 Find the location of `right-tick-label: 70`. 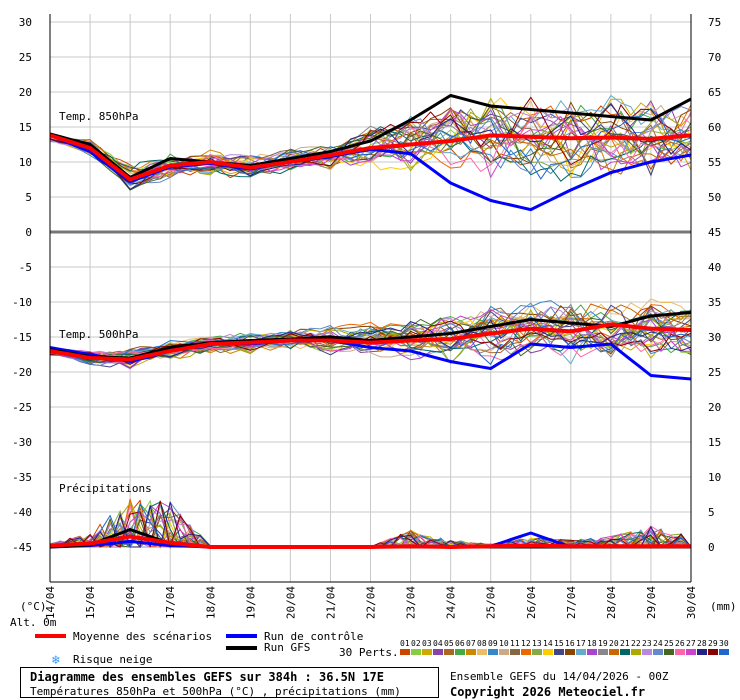

right-tick-label: 70 is located at coordinates (714, 57).